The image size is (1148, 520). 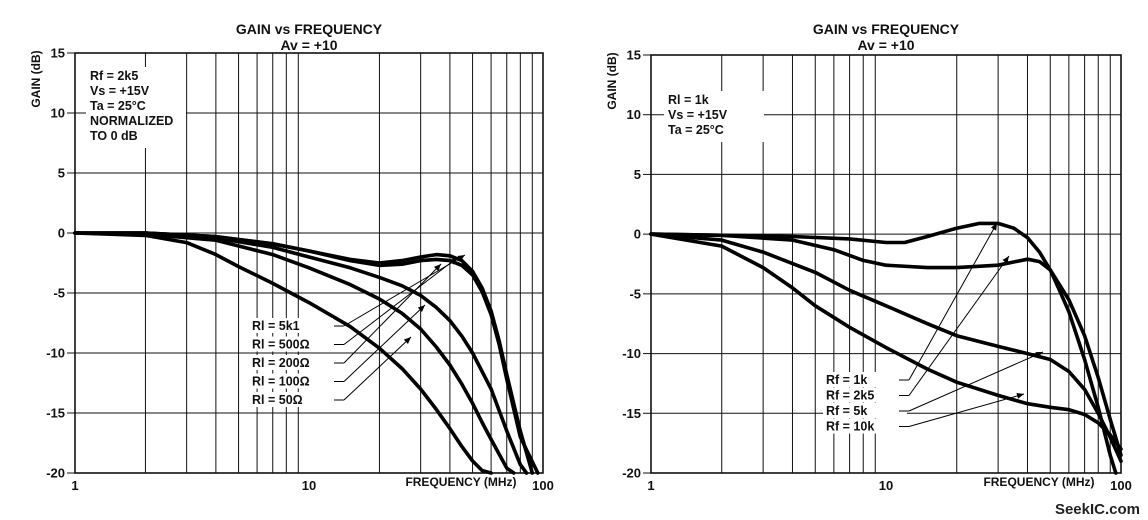 What do you see at coordinates (850, 427) in the screenshot?
I see `legend-label: Rf = 10k` at bounding box center [850, 427].